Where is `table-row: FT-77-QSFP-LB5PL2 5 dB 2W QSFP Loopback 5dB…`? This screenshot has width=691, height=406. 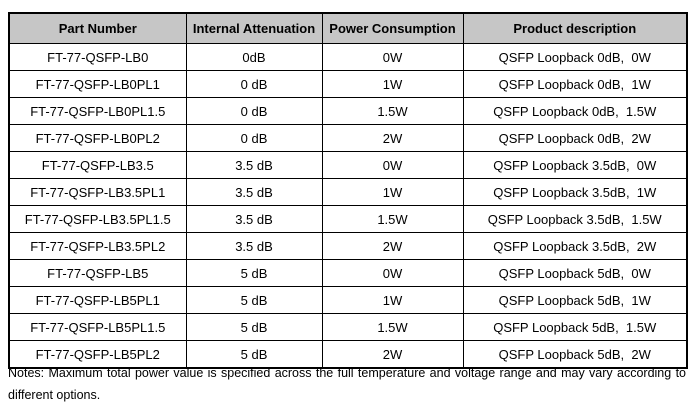
table-row: FT-77-QSFP-LB5PL2 5 dB 2W QSFP Loopback 5dB… is located at coordinates (348, 354).